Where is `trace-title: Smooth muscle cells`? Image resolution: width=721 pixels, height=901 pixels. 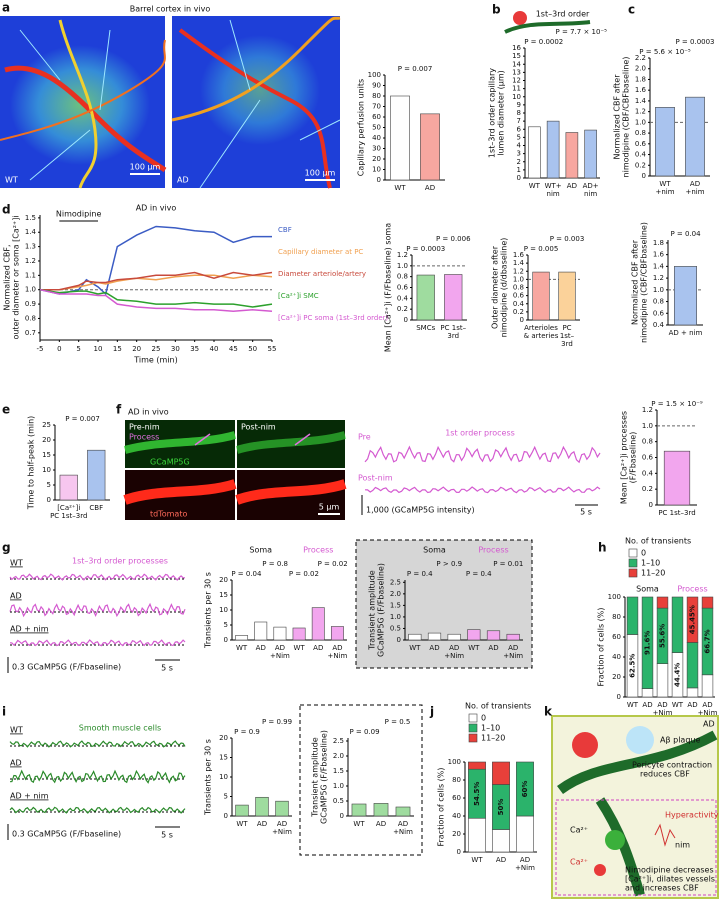
trace-title: Smooth muscle cells is located at coordinates (120, 728).